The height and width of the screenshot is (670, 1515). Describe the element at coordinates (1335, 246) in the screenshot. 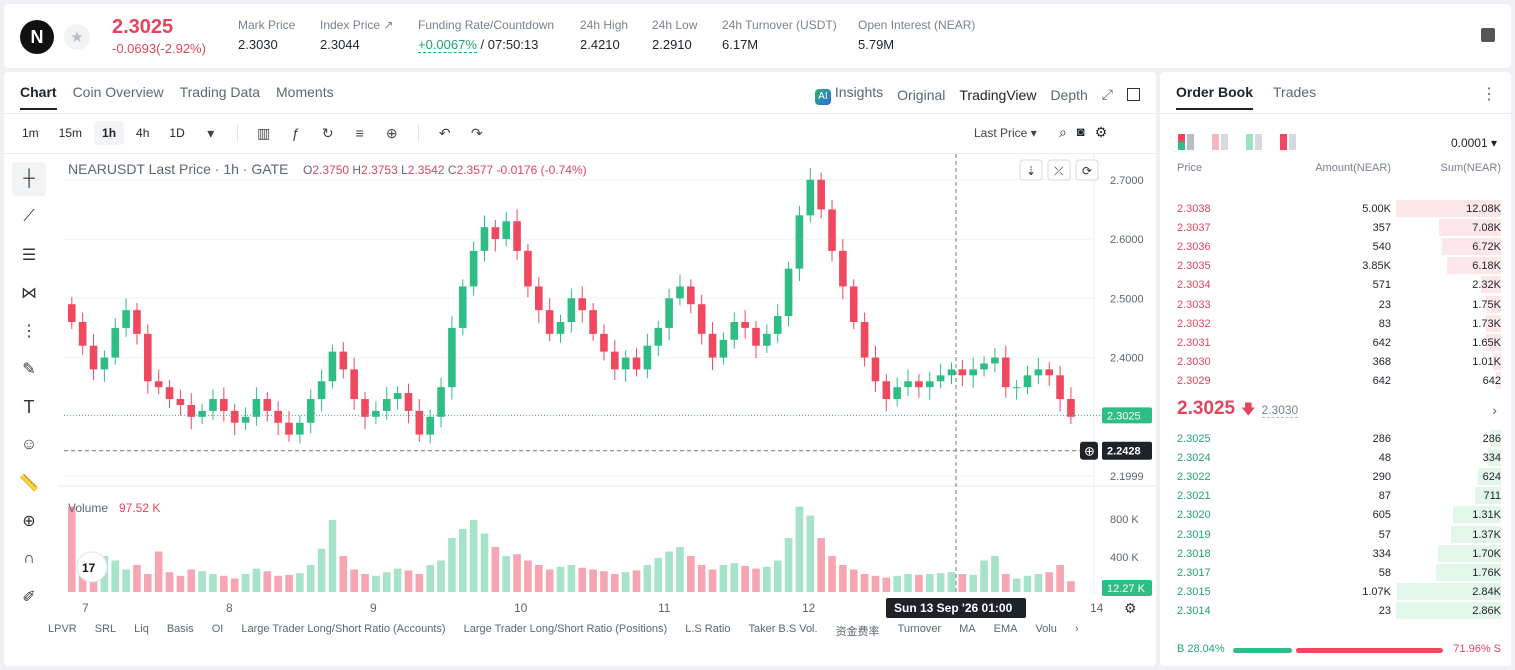

I see `ask-row: 2.3036 540 6.72K` at that location.